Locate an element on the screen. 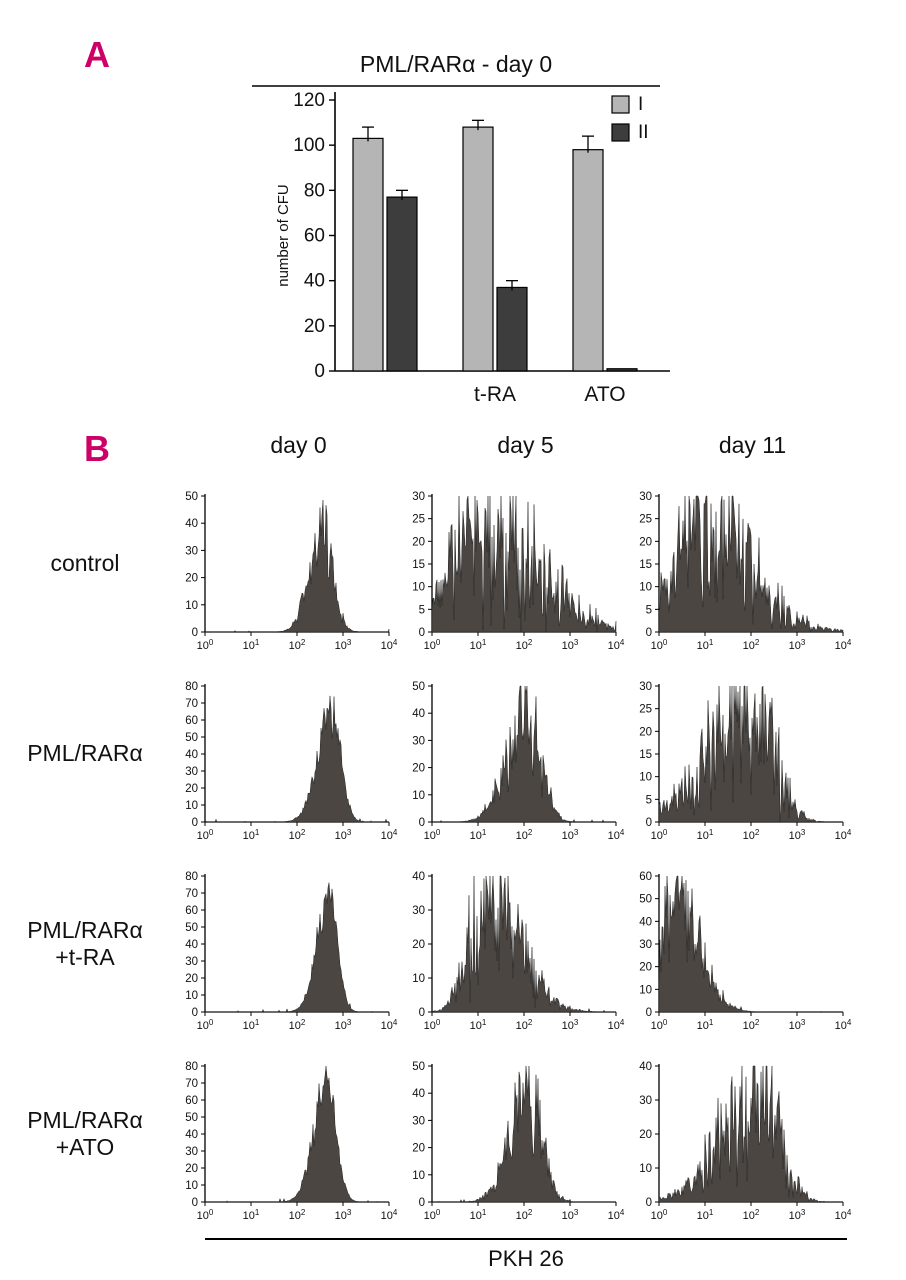 Image resolution: width=906 pixels, height=1280 pixels. chart-title: PML/RARα - day 0 is located at coordinates (456, 64).